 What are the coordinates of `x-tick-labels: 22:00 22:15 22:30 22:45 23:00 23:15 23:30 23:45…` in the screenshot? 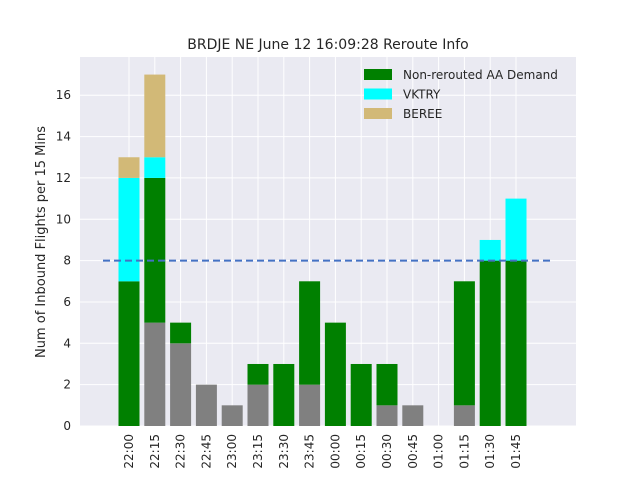 It's located at (322, 451).